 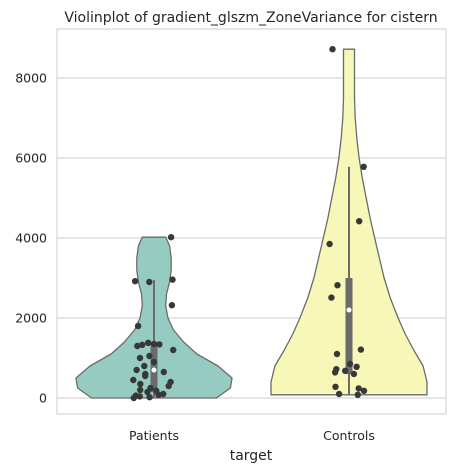 What do you see at coordinates (349, 326) in the screenshot?
I see `iqr-box-controls` at bounding box center [349, 326].